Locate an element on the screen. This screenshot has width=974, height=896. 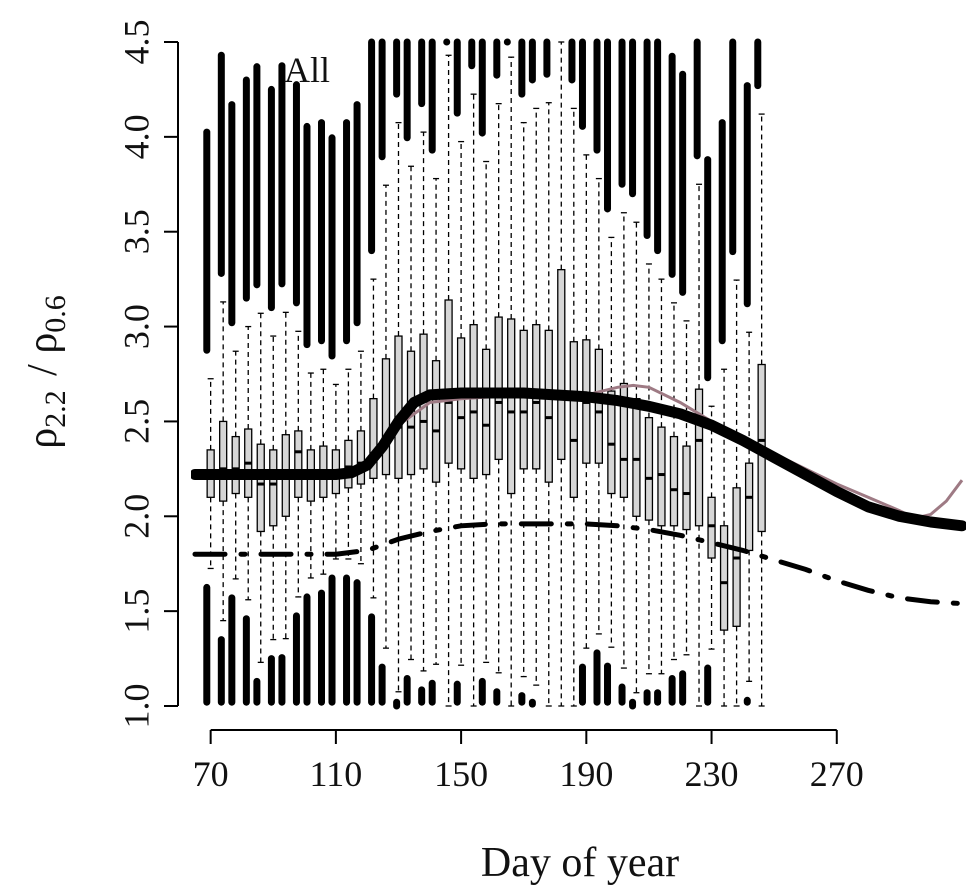
y-tick-label: 1.0 is located at coordinates (136, 706).